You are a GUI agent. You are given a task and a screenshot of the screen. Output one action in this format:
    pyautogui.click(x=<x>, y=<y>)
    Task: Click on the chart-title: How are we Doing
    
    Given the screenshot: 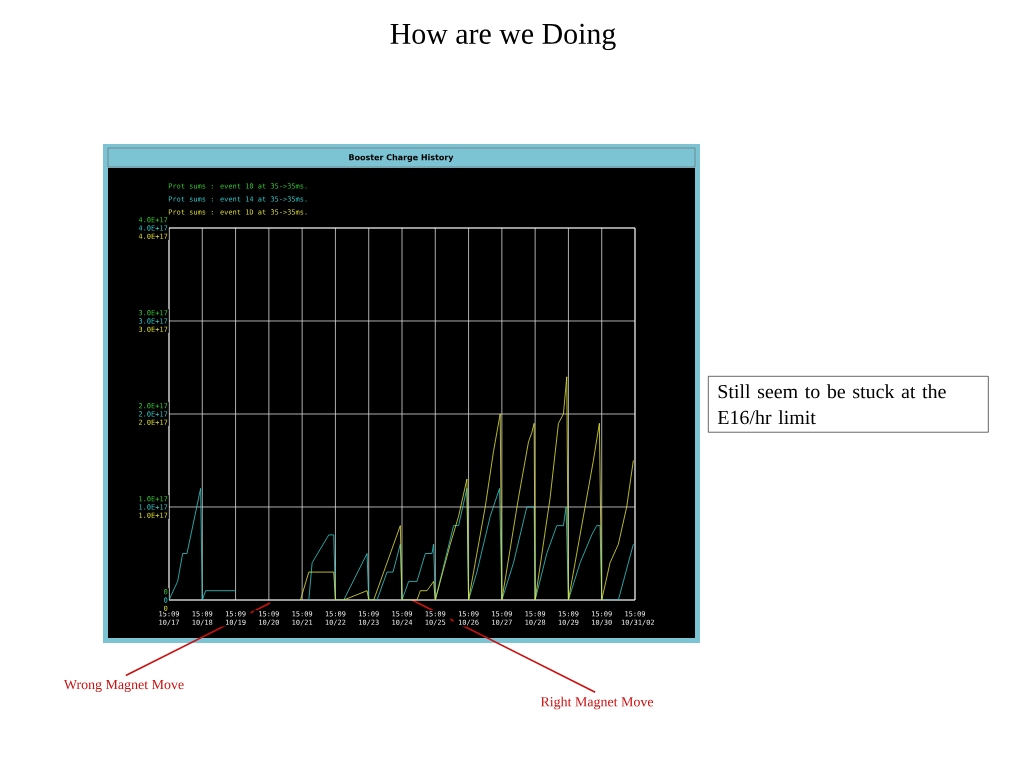 What is the action you would take?
    pyautogui.click(x=503, y=37)
    